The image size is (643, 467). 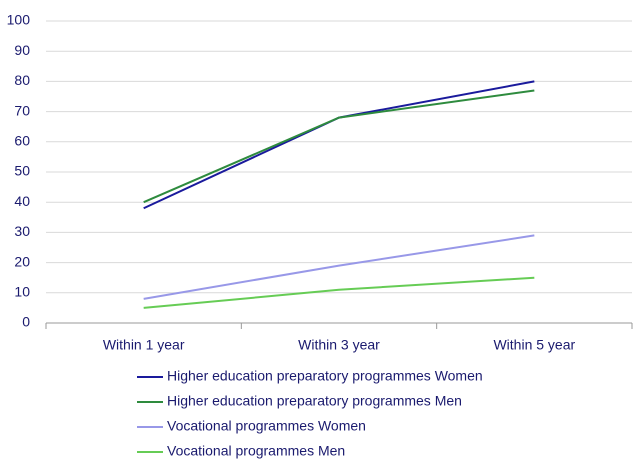 I want to click on x-tick-label: Within 3 year, so click(x=339, y=345).